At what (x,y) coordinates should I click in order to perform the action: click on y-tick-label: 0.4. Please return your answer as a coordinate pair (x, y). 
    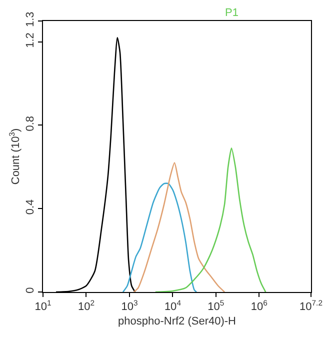
    Looking at the image, I should click on (30, 207).